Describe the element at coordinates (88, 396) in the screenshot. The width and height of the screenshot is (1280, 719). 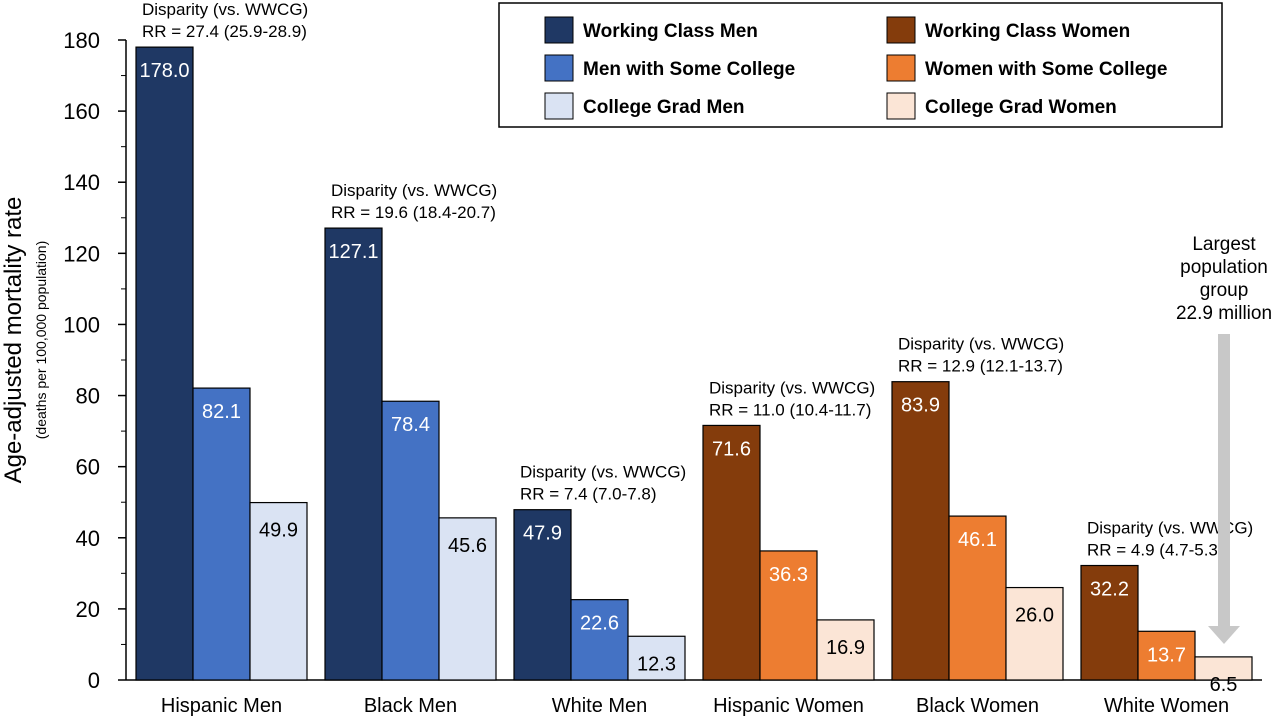
I see `y-tick-label: 80` at that location.